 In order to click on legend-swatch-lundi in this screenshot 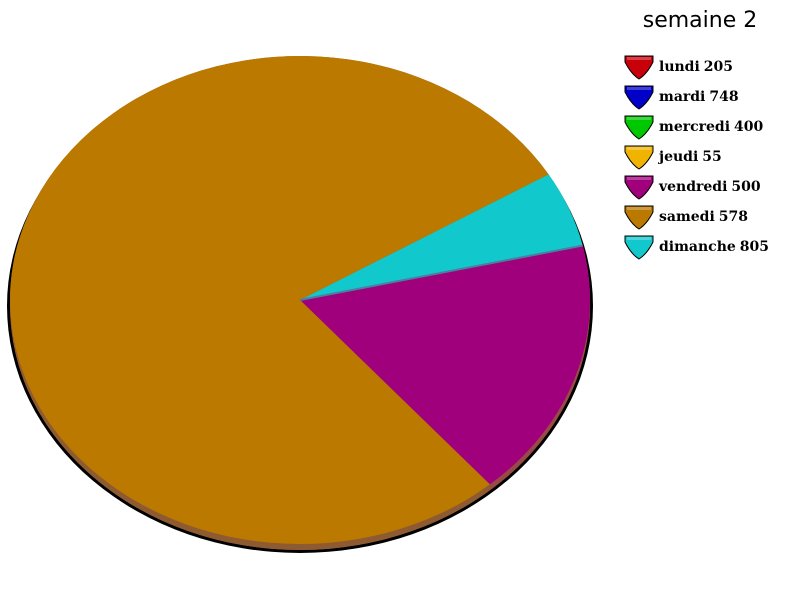, I will do `click(639, 67)`.